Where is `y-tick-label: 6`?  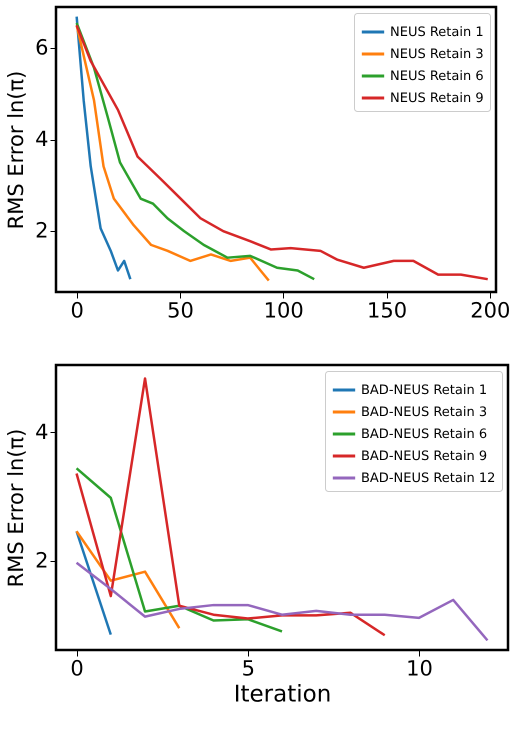
y-tick-label: 6 is located at coordinates (41, 48).